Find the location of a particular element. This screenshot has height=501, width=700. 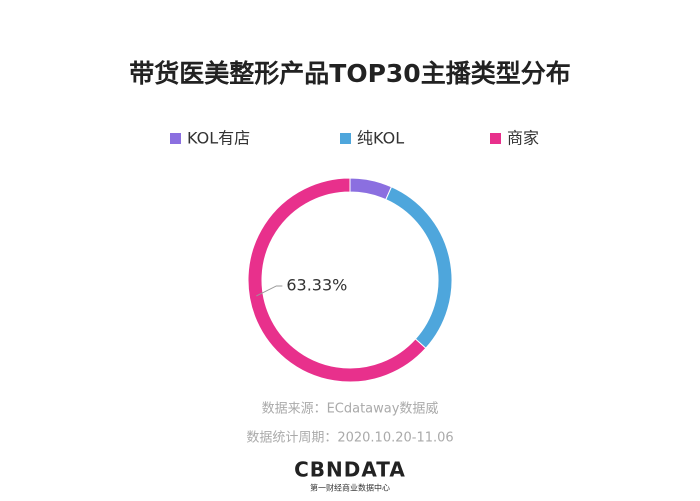

logo-name: CBNDATA is located at coordinates (350, 470).